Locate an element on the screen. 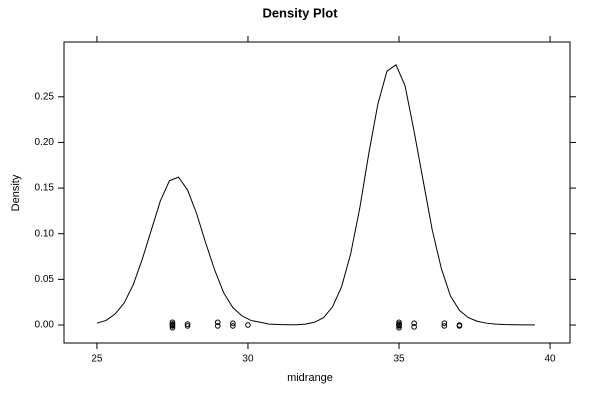  x-axis-label: midrange is located at coordinates (310, 378).